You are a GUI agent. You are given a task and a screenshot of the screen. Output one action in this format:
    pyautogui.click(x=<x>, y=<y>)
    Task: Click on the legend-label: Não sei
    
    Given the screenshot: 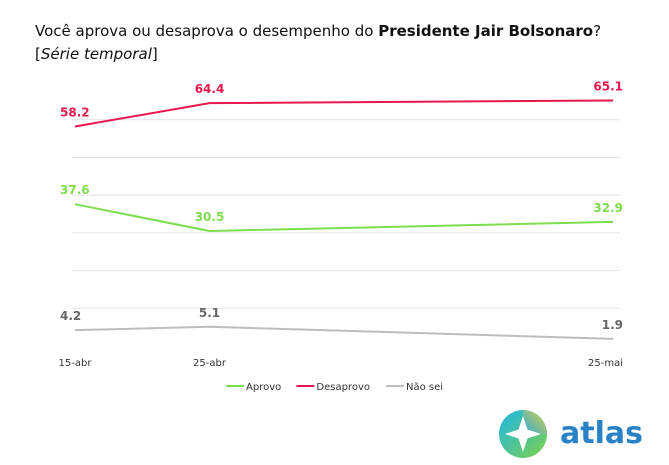 What is the action you would take?
    pyautogui.click(x=424, y=387)
    